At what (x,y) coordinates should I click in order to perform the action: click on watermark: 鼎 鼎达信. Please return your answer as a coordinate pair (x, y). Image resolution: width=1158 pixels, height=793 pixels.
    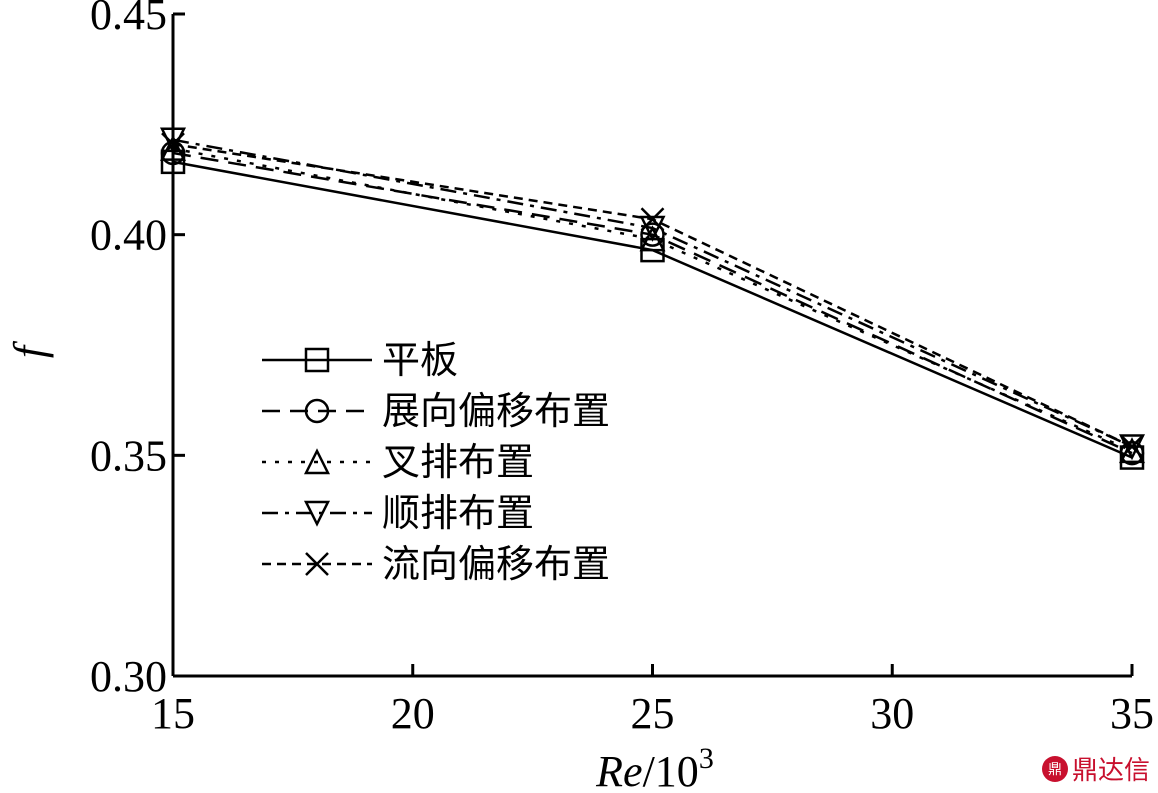
    Looking at the image, I should click on (1095, 768).